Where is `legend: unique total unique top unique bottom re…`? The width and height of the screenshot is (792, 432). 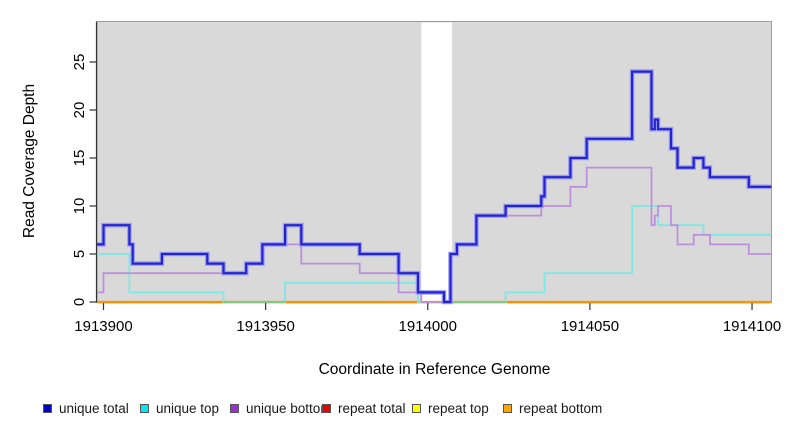
legend: unique total unique top unique bottom re… is located at coordinates (396, 409).